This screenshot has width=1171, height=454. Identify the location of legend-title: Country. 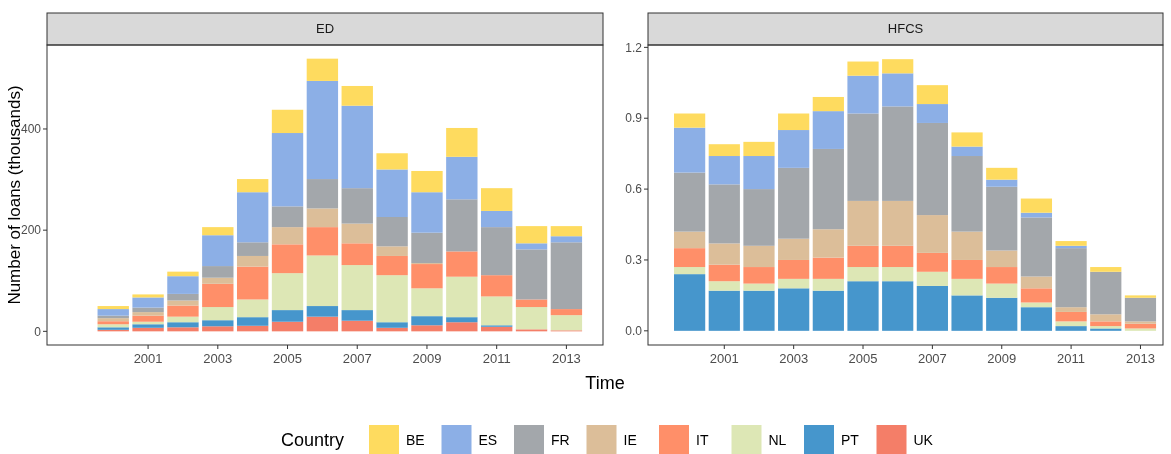
(313, 440).